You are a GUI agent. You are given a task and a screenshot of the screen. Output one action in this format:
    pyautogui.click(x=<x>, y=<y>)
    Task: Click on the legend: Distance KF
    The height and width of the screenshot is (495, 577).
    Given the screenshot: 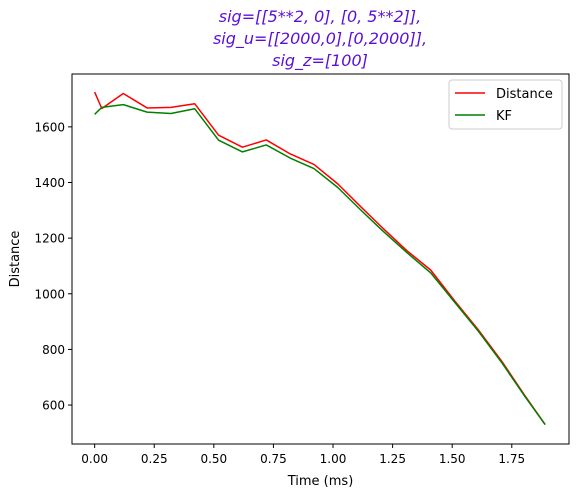 What is the action you would take?
    pyautogui.click(x=505, y=104)
    